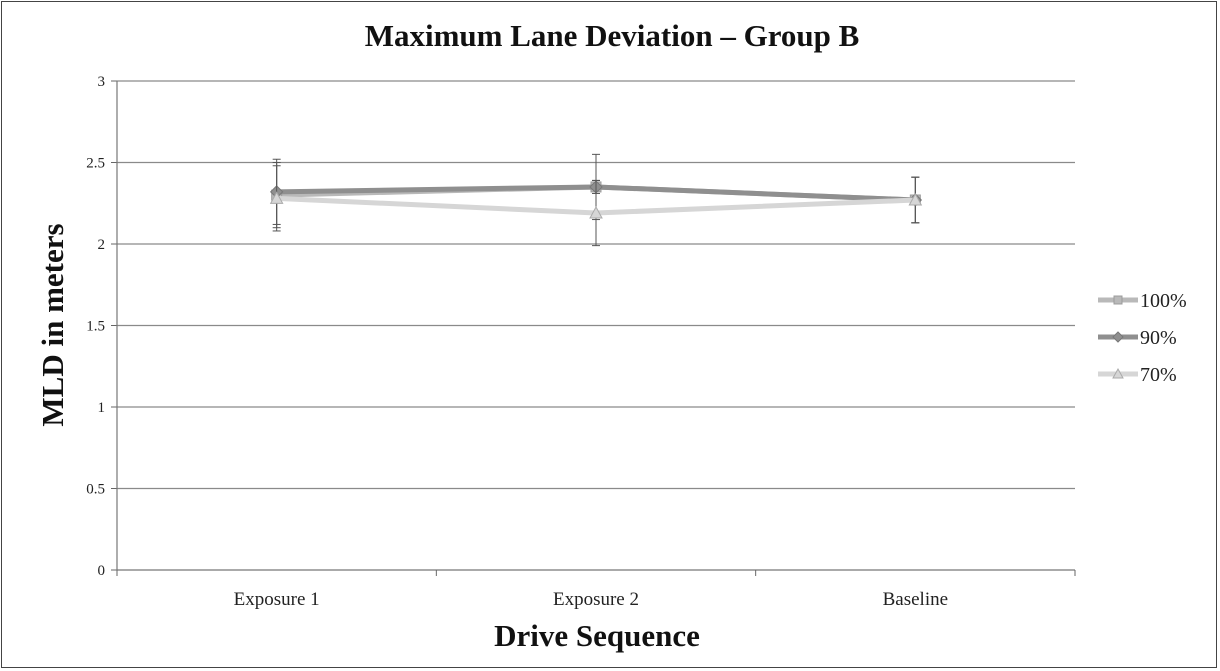 The width and height of the screenshot is (1220, 671). What do you see at coordinates (612, 35) in the screenshot?
I see `chart-title: Maximum Lane Deviation – Group B` at bounding box center [612, 35].